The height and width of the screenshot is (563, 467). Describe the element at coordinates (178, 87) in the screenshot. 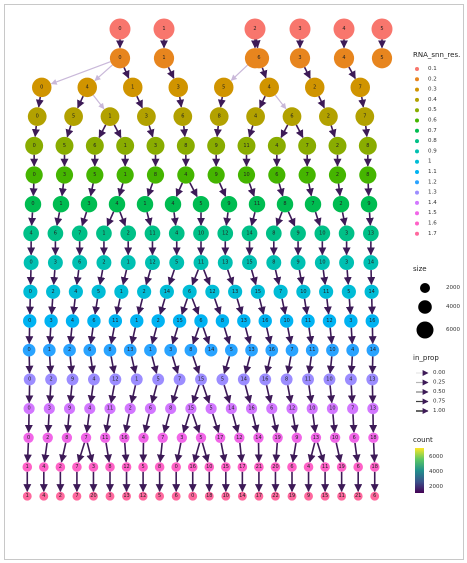

I see `node-res-0.3-cluster-3: 3` at that location.